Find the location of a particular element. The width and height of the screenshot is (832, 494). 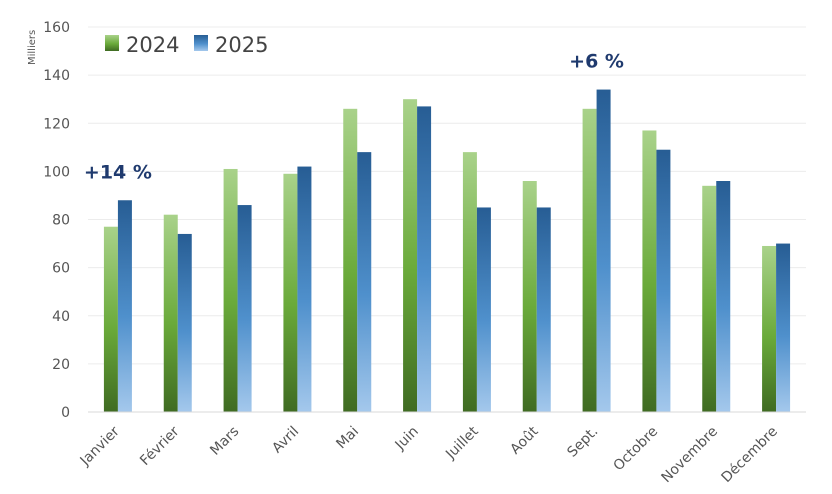

bar-2025-Avril is located at coordinates (304, 289).